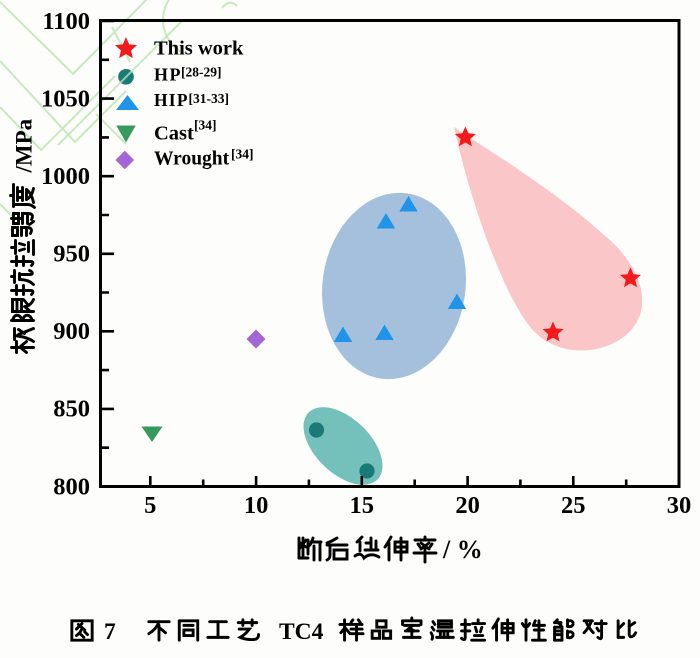 The width and height of the screenshot is (700, 658). What do you see at coordinates (679, 505) in the screenshot?
I see `svg-text: 30` at bounding box center [679, 505].